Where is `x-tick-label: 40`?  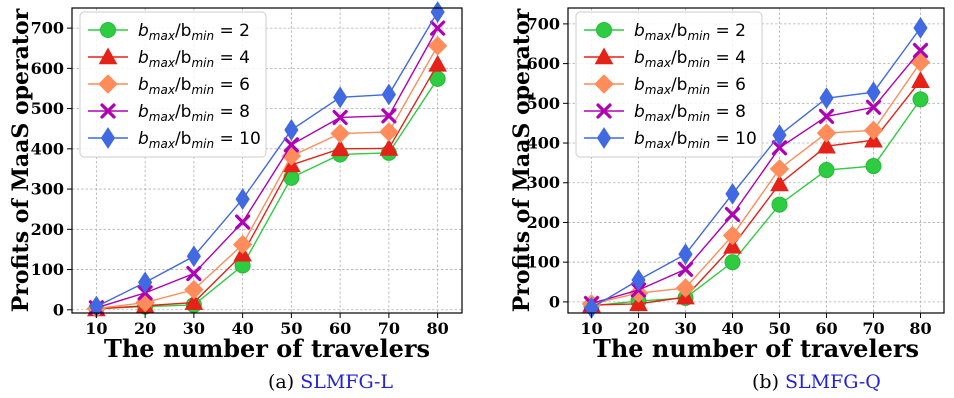 x-tick-label: 40 is located at coordinates (732, 328).